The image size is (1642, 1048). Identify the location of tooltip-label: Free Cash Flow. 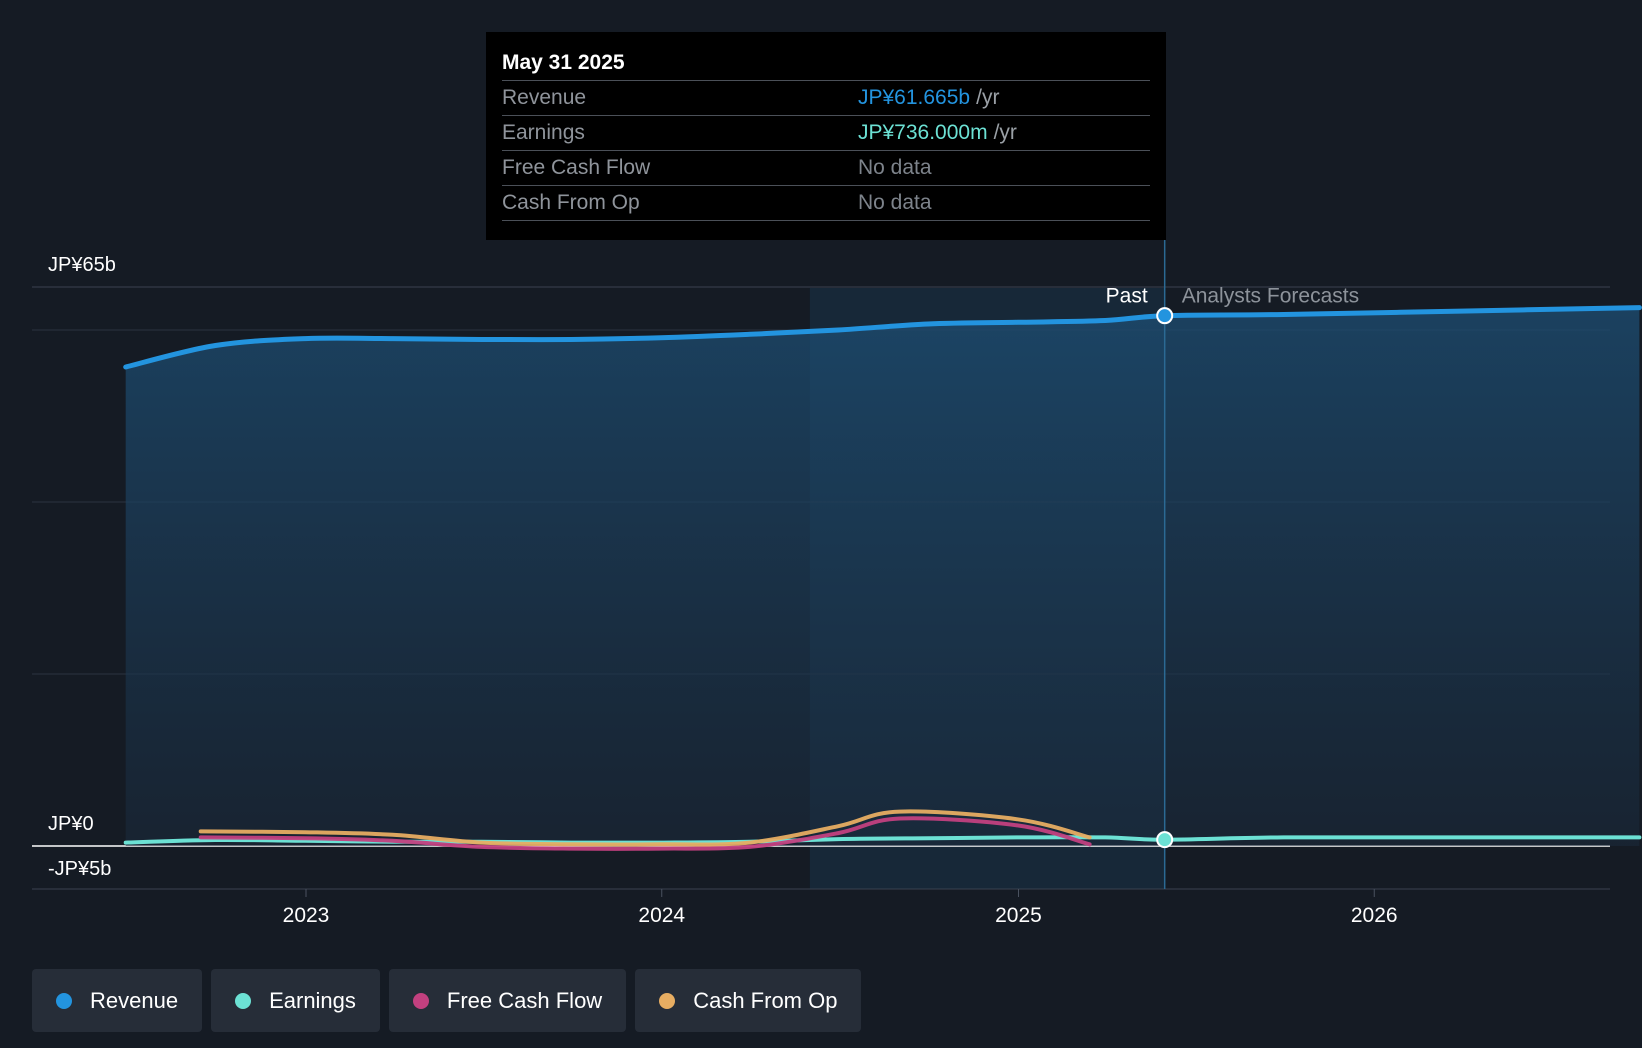
(576, 167).